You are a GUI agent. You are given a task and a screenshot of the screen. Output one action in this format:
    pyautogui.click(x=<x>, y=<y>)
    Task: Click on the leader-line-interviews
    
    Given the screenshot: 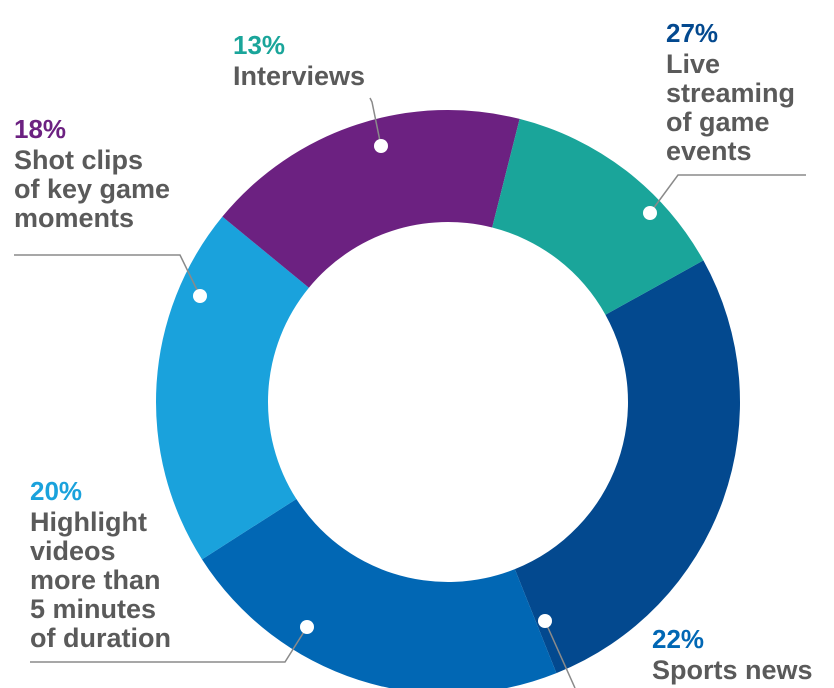 What is the action you would take?
    pyautogui.click(x=375, y=122)
    